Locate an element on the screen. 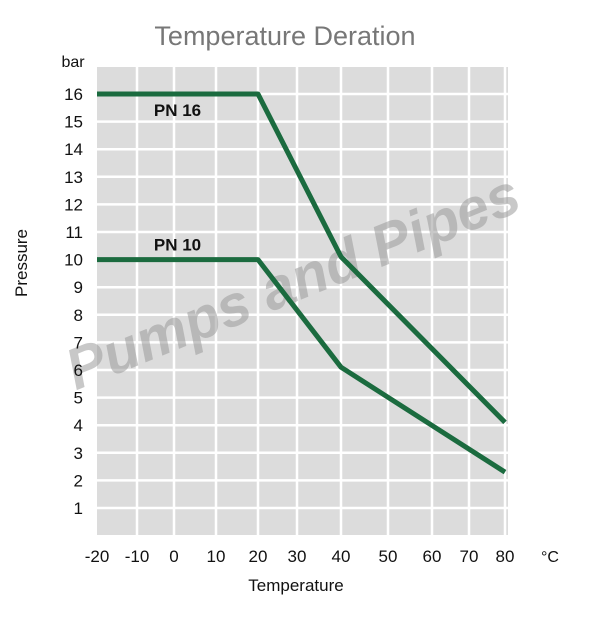 The height and width of the screenshot is (628, 600). x-tick-label: 80 is located at coordinates (505, 556).